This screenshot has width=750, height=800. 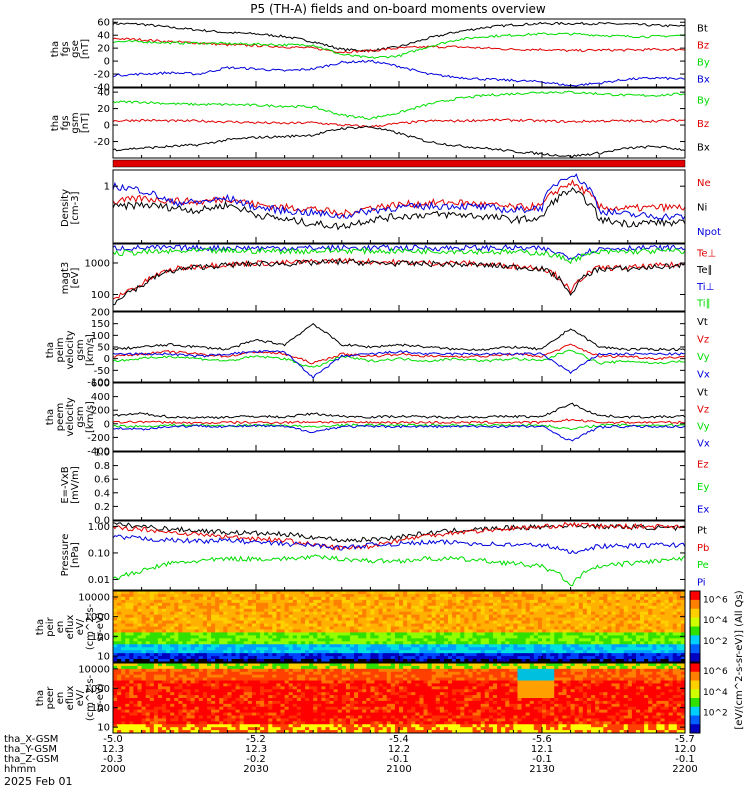 What do you see at coordinates (31, 739) in the screenshot?
I see `x-row-label: tha_X-GSM` at bounding box center [31, 739].